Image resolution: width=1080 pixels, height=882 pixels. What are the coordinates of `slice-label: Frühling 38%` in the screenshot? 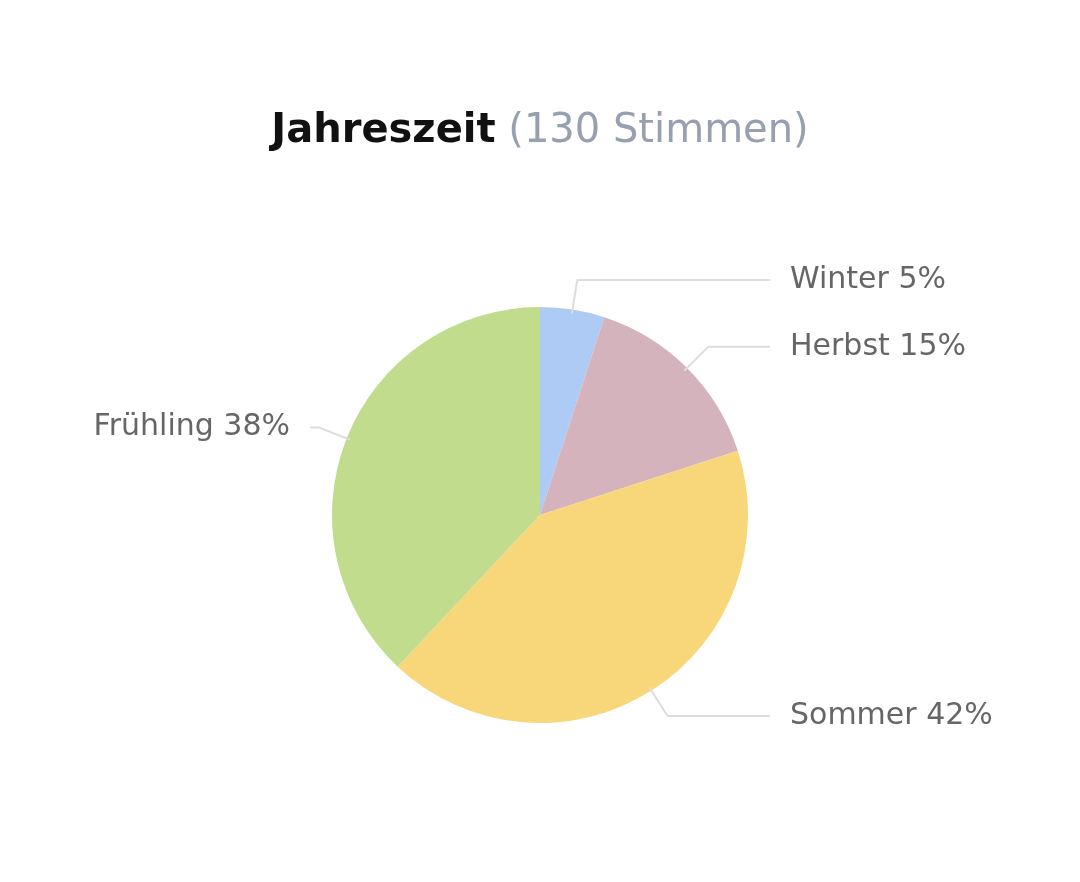 It's located at (191, 425).